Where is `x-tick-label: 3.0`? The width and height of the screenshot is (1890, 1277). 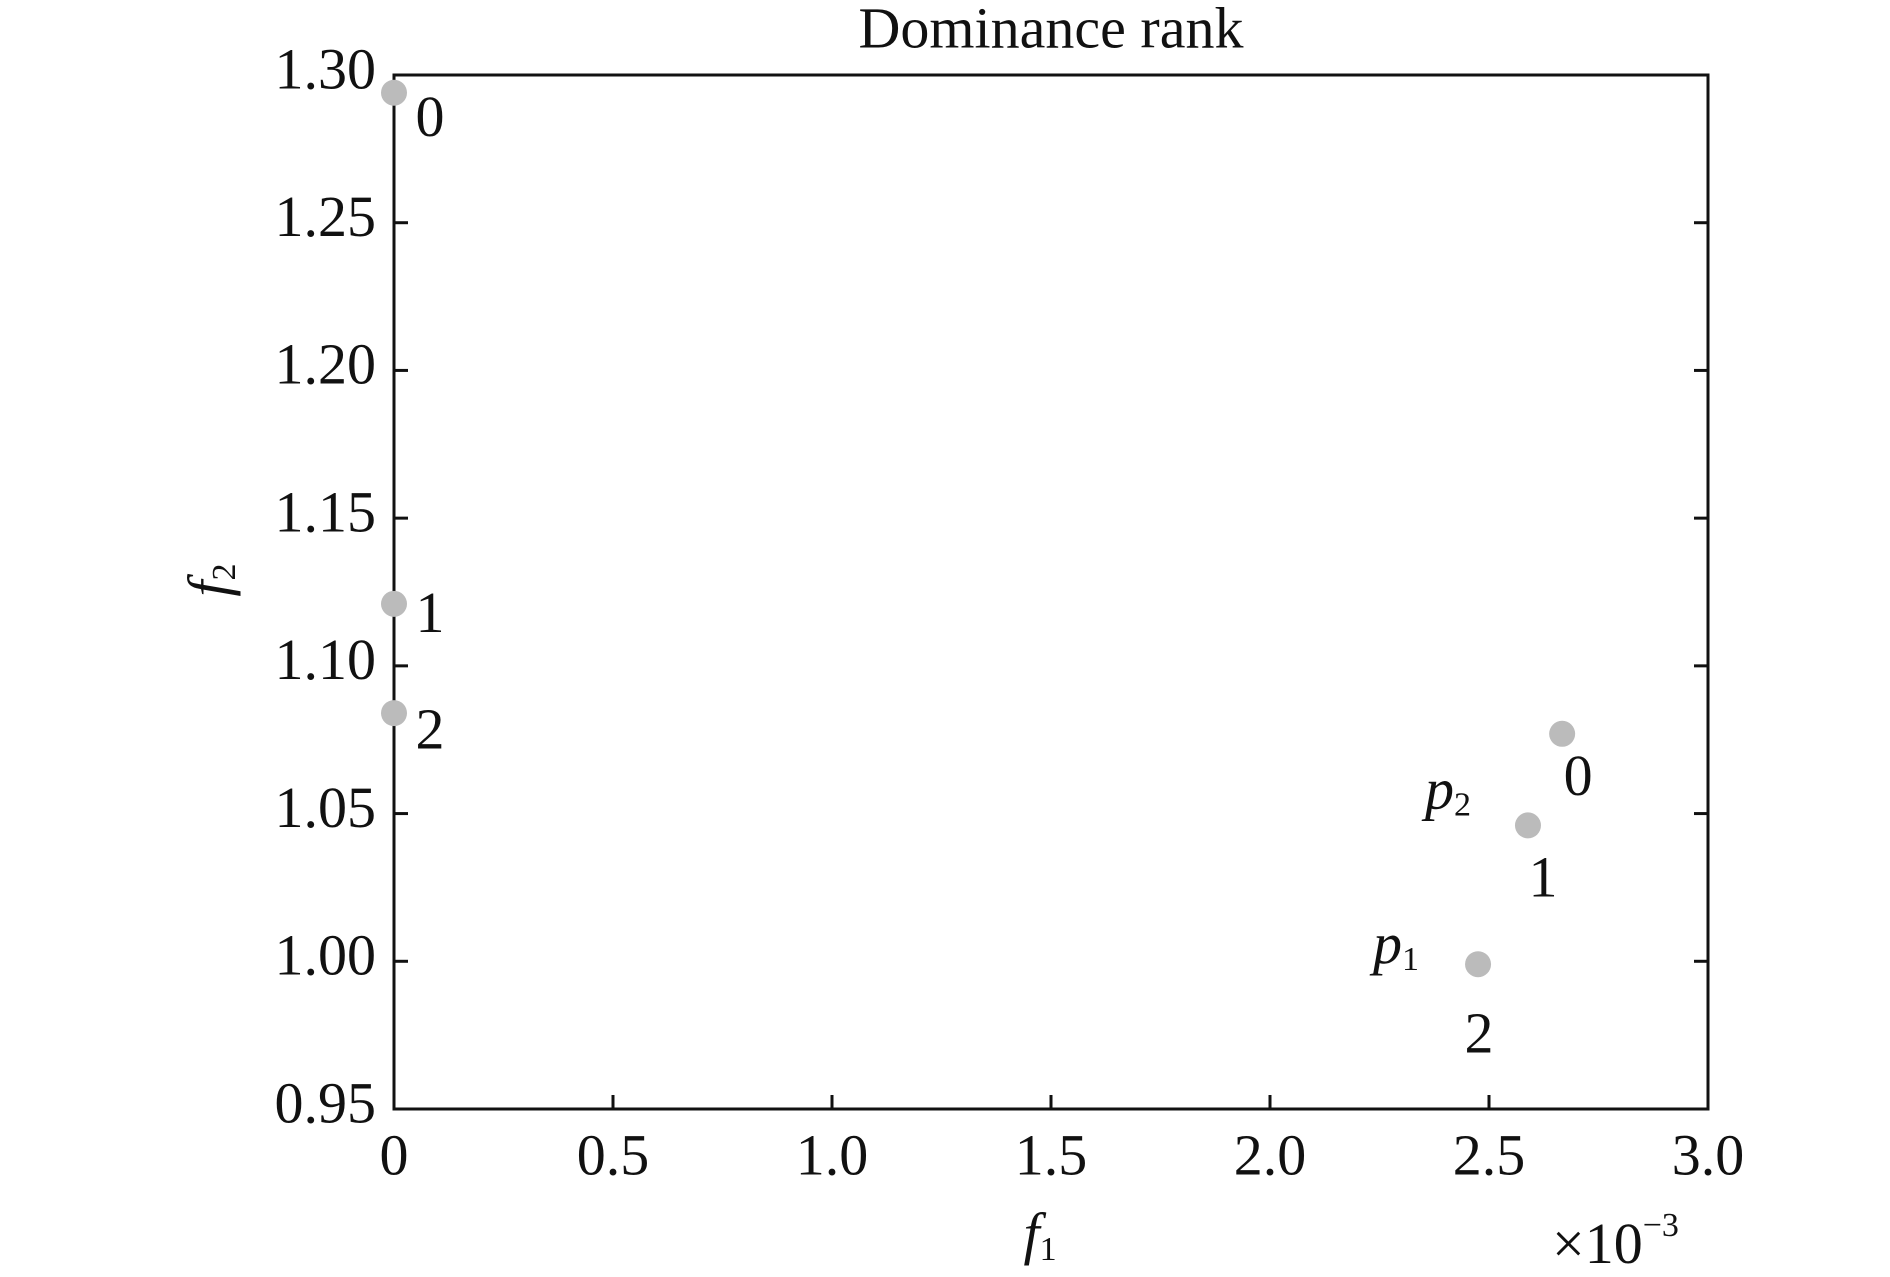 x-tick-label: 3.0 is located at coordinates (1708, 1154).